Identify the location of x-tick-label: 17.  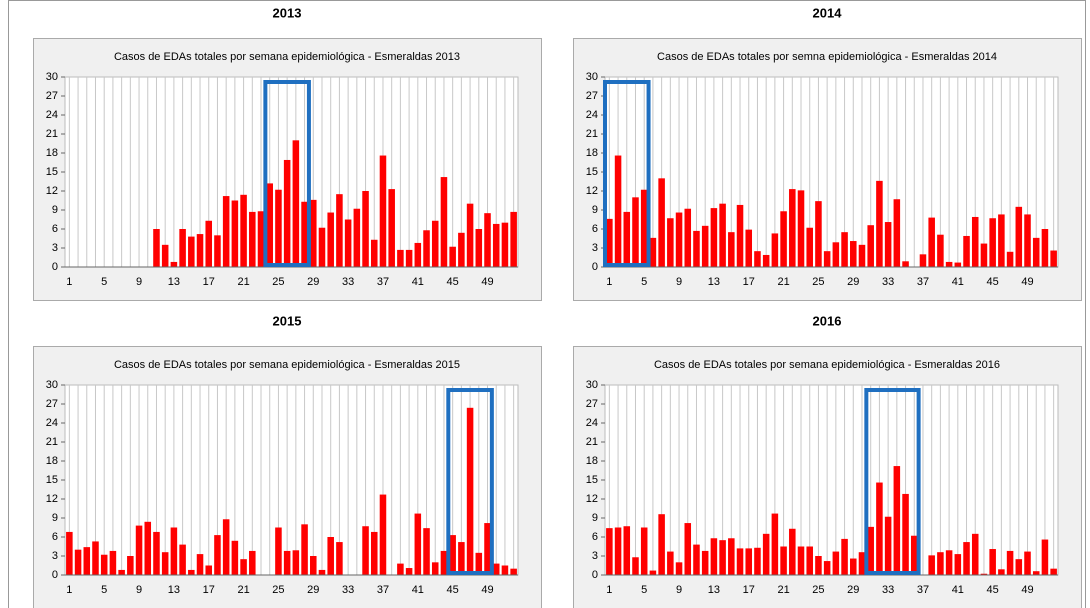
(209, 590).